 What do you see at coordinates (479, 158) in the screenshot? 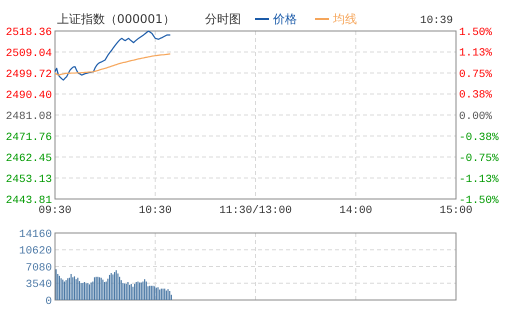
I see `y2-tick-label: -0.75%` at bounding box center [479, 158].